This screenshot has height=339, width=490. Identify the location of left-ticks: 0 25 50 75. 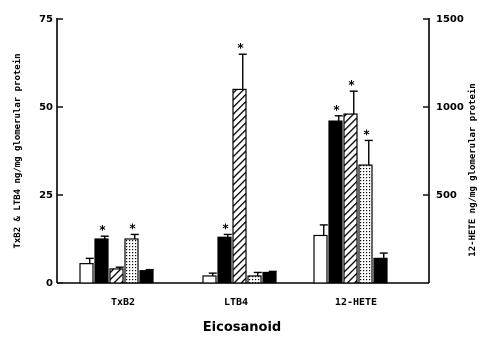
(51, 151).